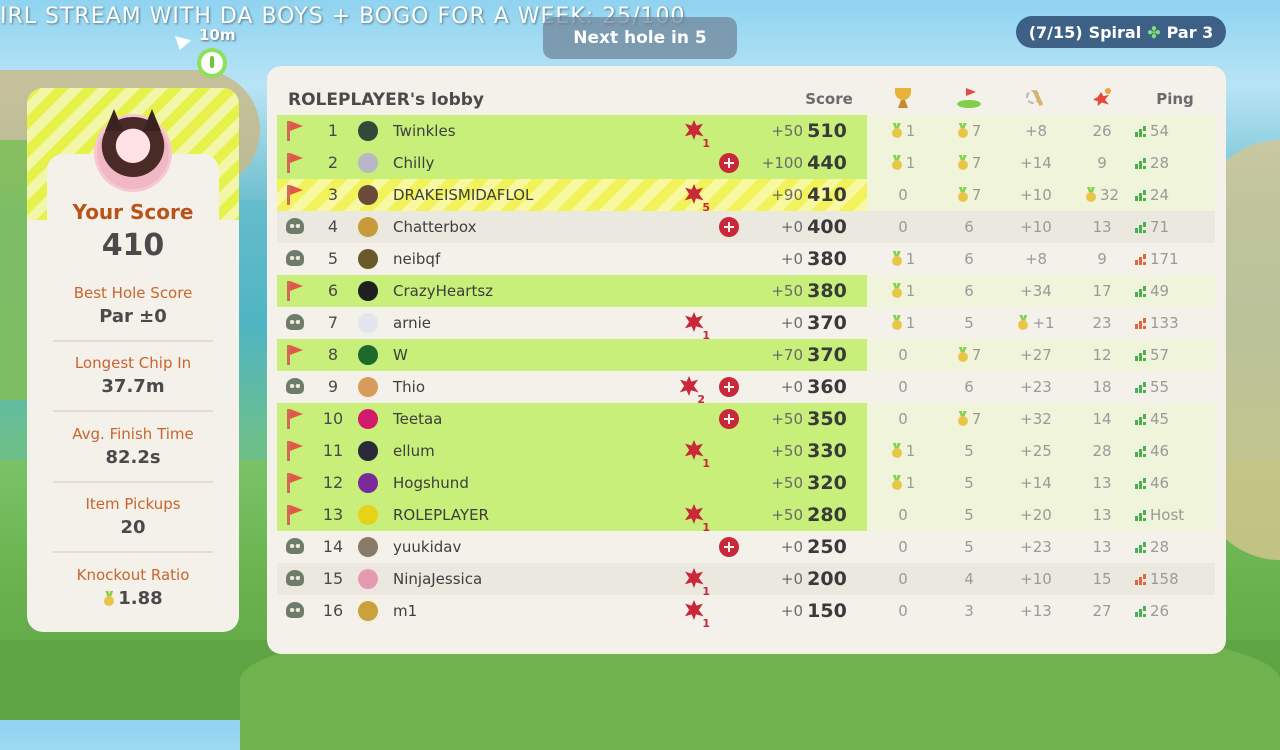  What do you see at coordinates (1160, 195) in the screenshot?
I see `ping-value: 24` at bounding box center [1160, 195].